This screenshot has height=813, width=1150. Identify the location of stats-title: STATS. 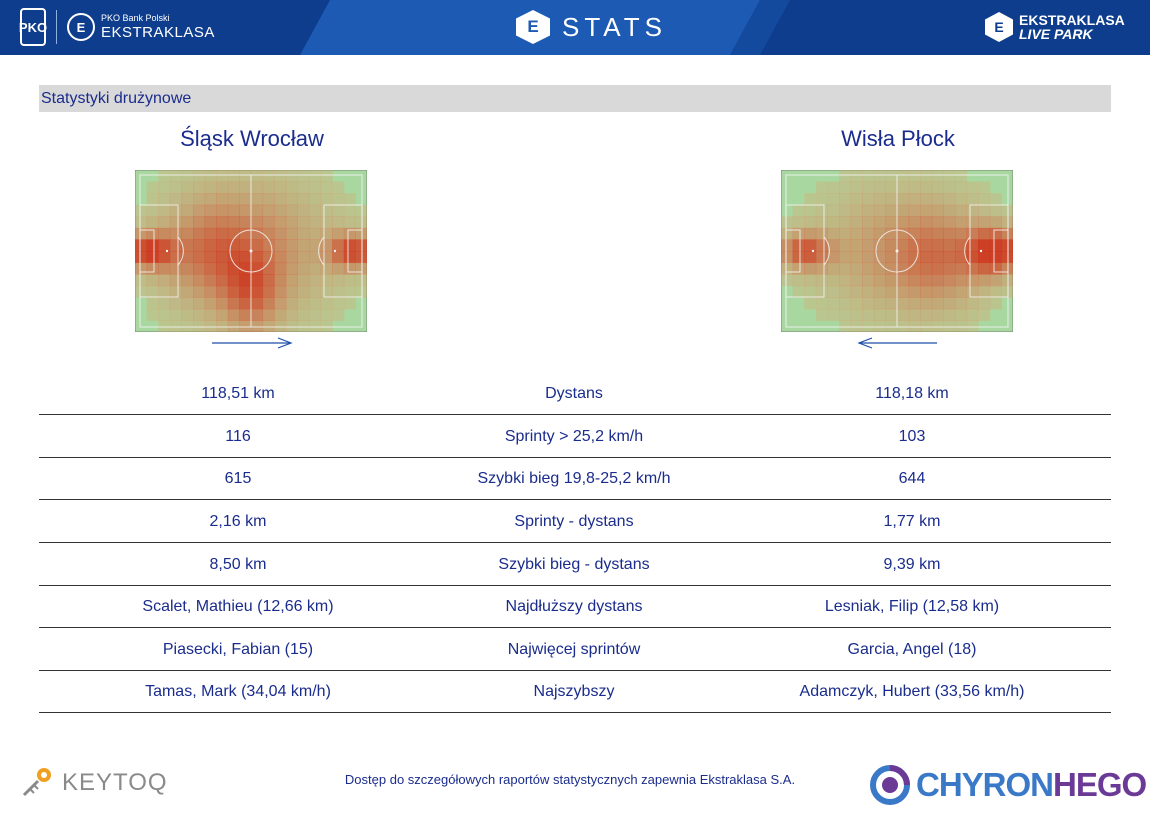
(614, 26).